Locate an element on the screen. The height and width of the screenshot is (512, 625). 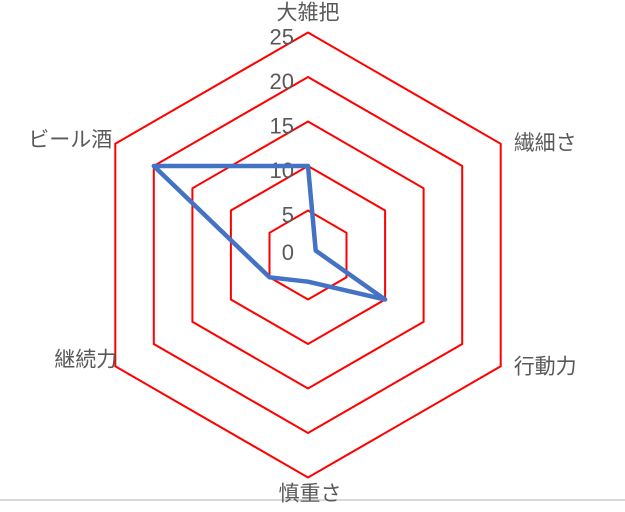
tick-label-25: 25 is located at coordinates (282, 37).